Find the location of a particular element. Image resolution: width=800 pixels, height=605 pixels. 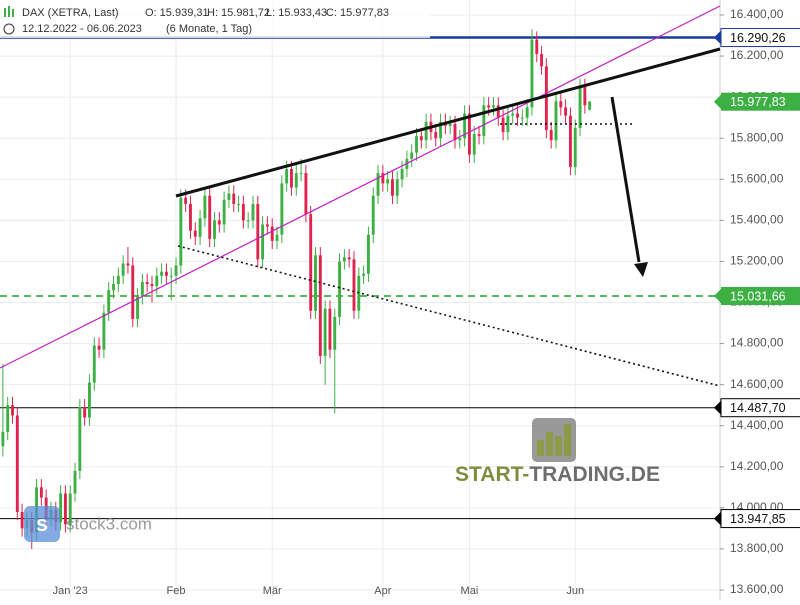

stock3-logo: s stock3.com is located at coordinates (88, 524).